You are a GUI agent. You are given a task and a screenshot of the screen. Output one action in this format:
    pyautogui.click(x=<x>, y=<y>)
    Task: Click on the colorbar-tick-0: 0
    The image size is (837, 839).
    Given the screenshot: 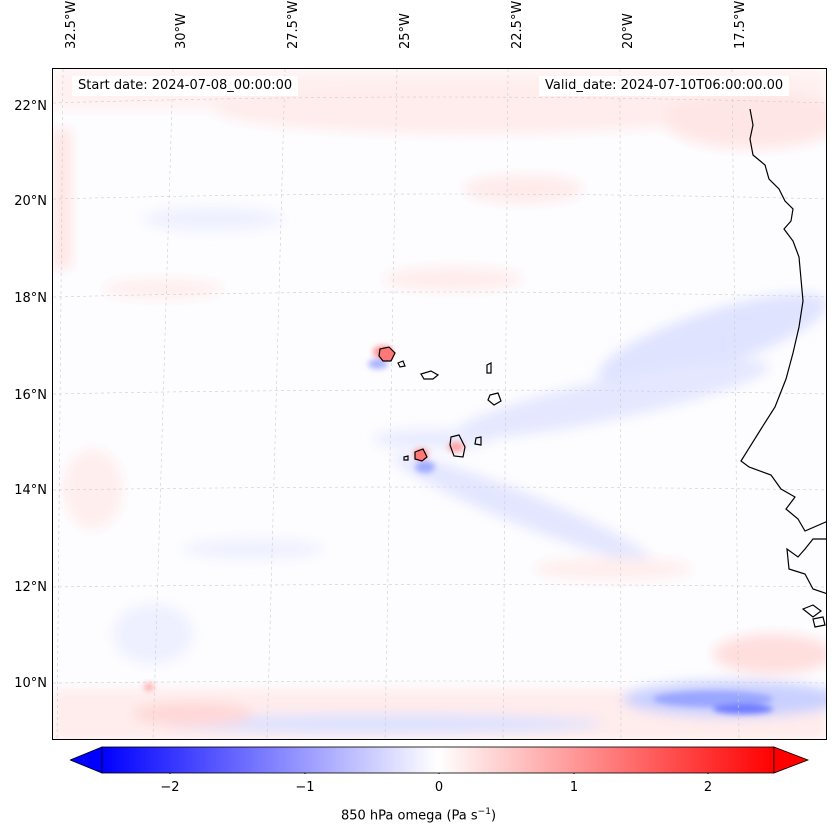 What is the action you would take?
    pyautogui.click(x=439, y=787)
    